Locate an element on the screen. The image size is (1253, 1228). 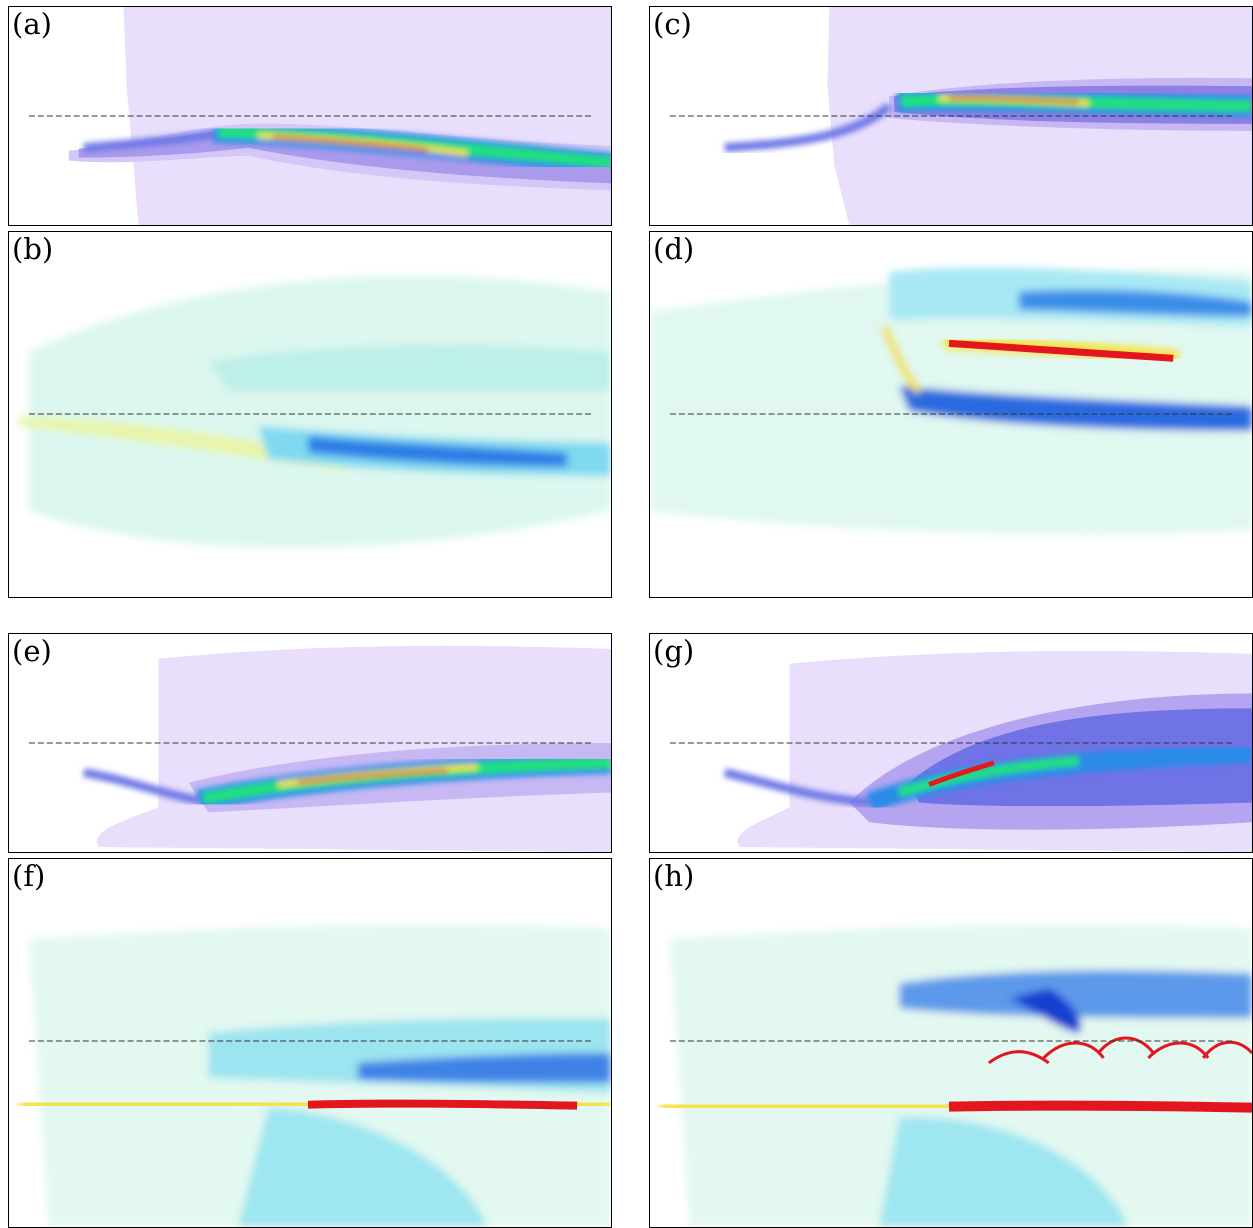
panel-label: (e) is located at coordinates (32, 651).